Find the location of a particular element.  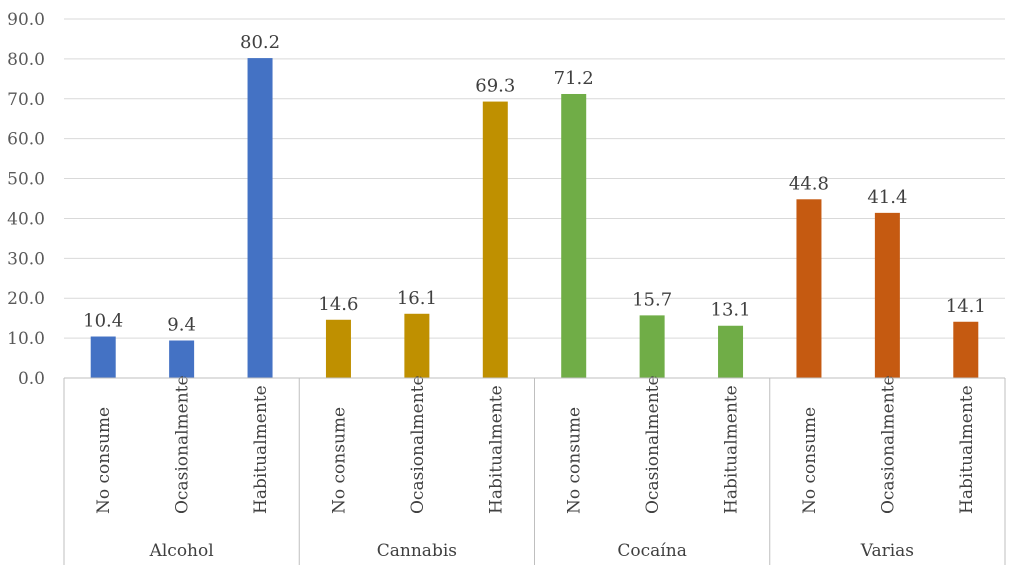

y-tick-label: 30.0 is located at coordinates (26, 259).